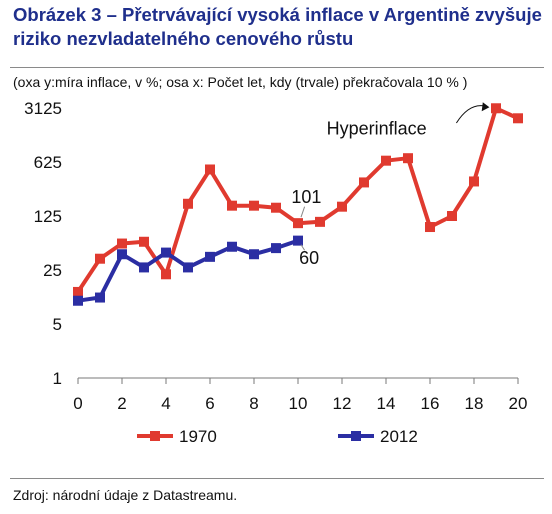  Describe the element at coordinates (518, 403) in the screenshot. I see `x-tick-label: 20` at that location.